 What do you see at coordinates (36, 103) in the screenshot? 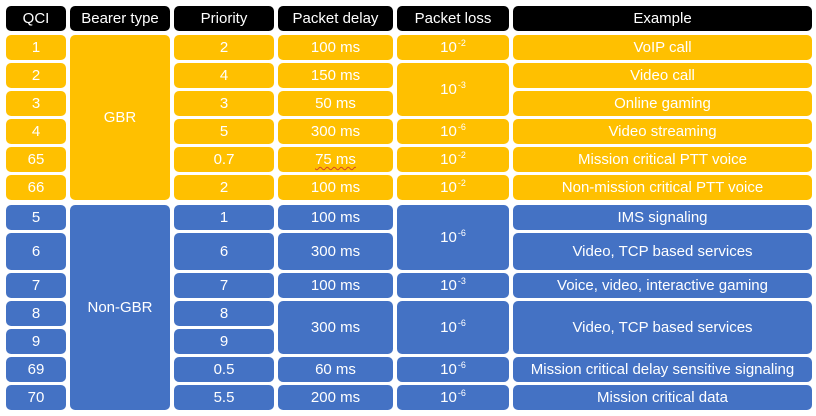
I see `qci-cell: 3` at bounding box center [36, 103].